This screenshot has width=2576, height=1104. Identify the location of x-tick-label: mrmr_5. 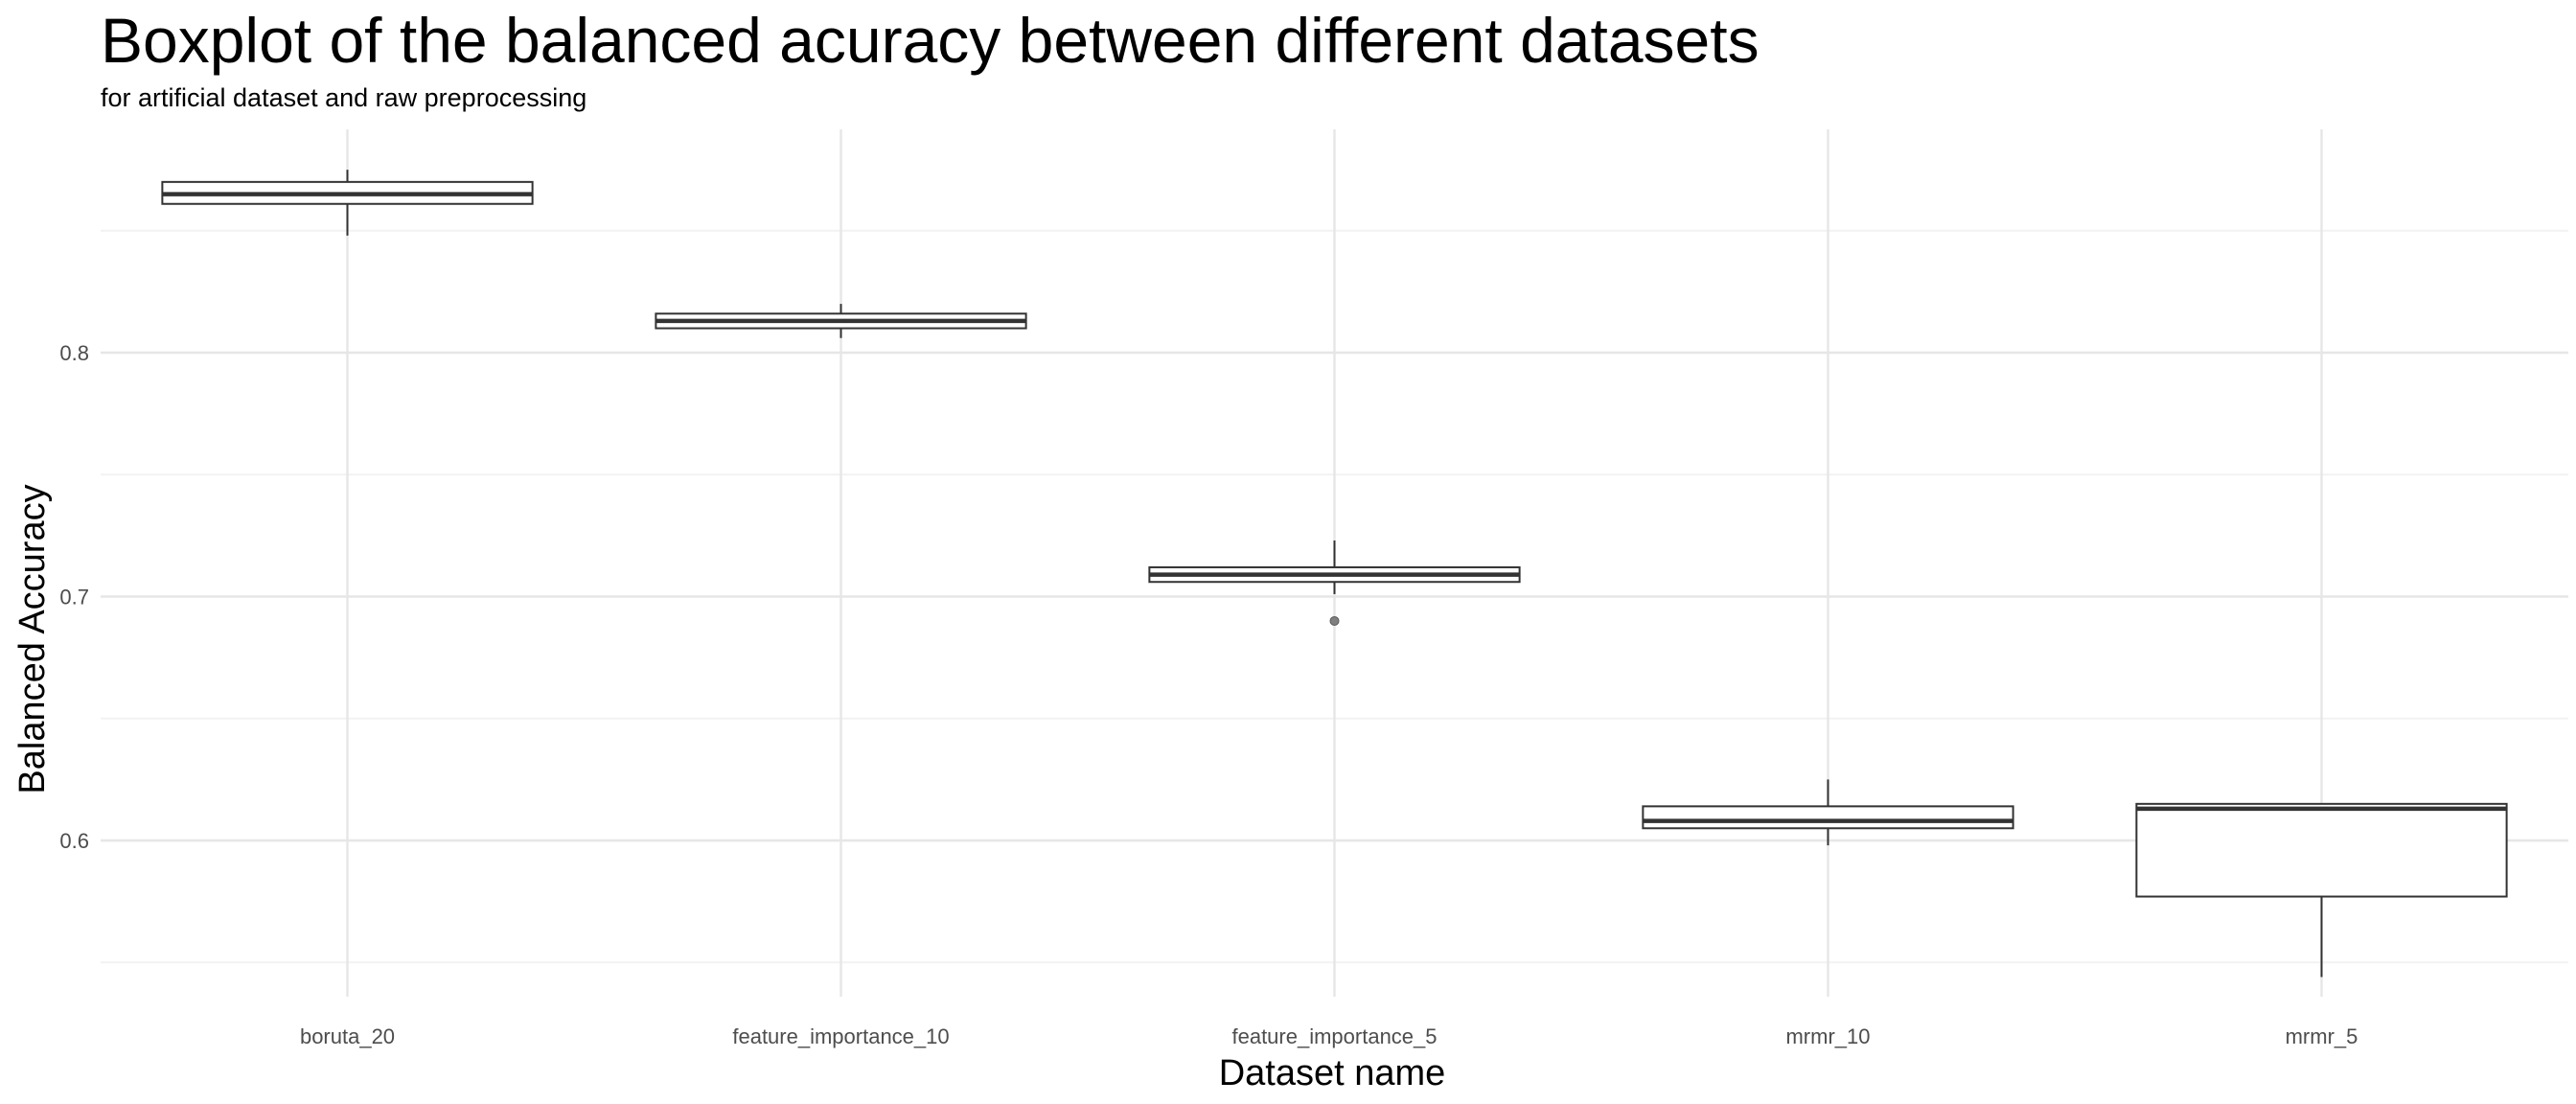
(2322, 1036).